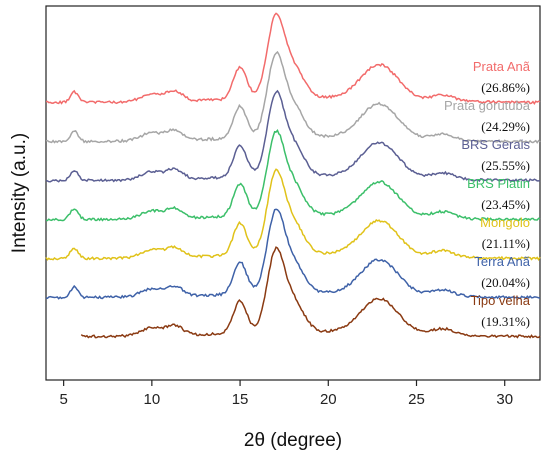  Describe the element at coordinates (505, 87) in the screenshot. I see `series-percentage-label: (26.86%)` at that location.